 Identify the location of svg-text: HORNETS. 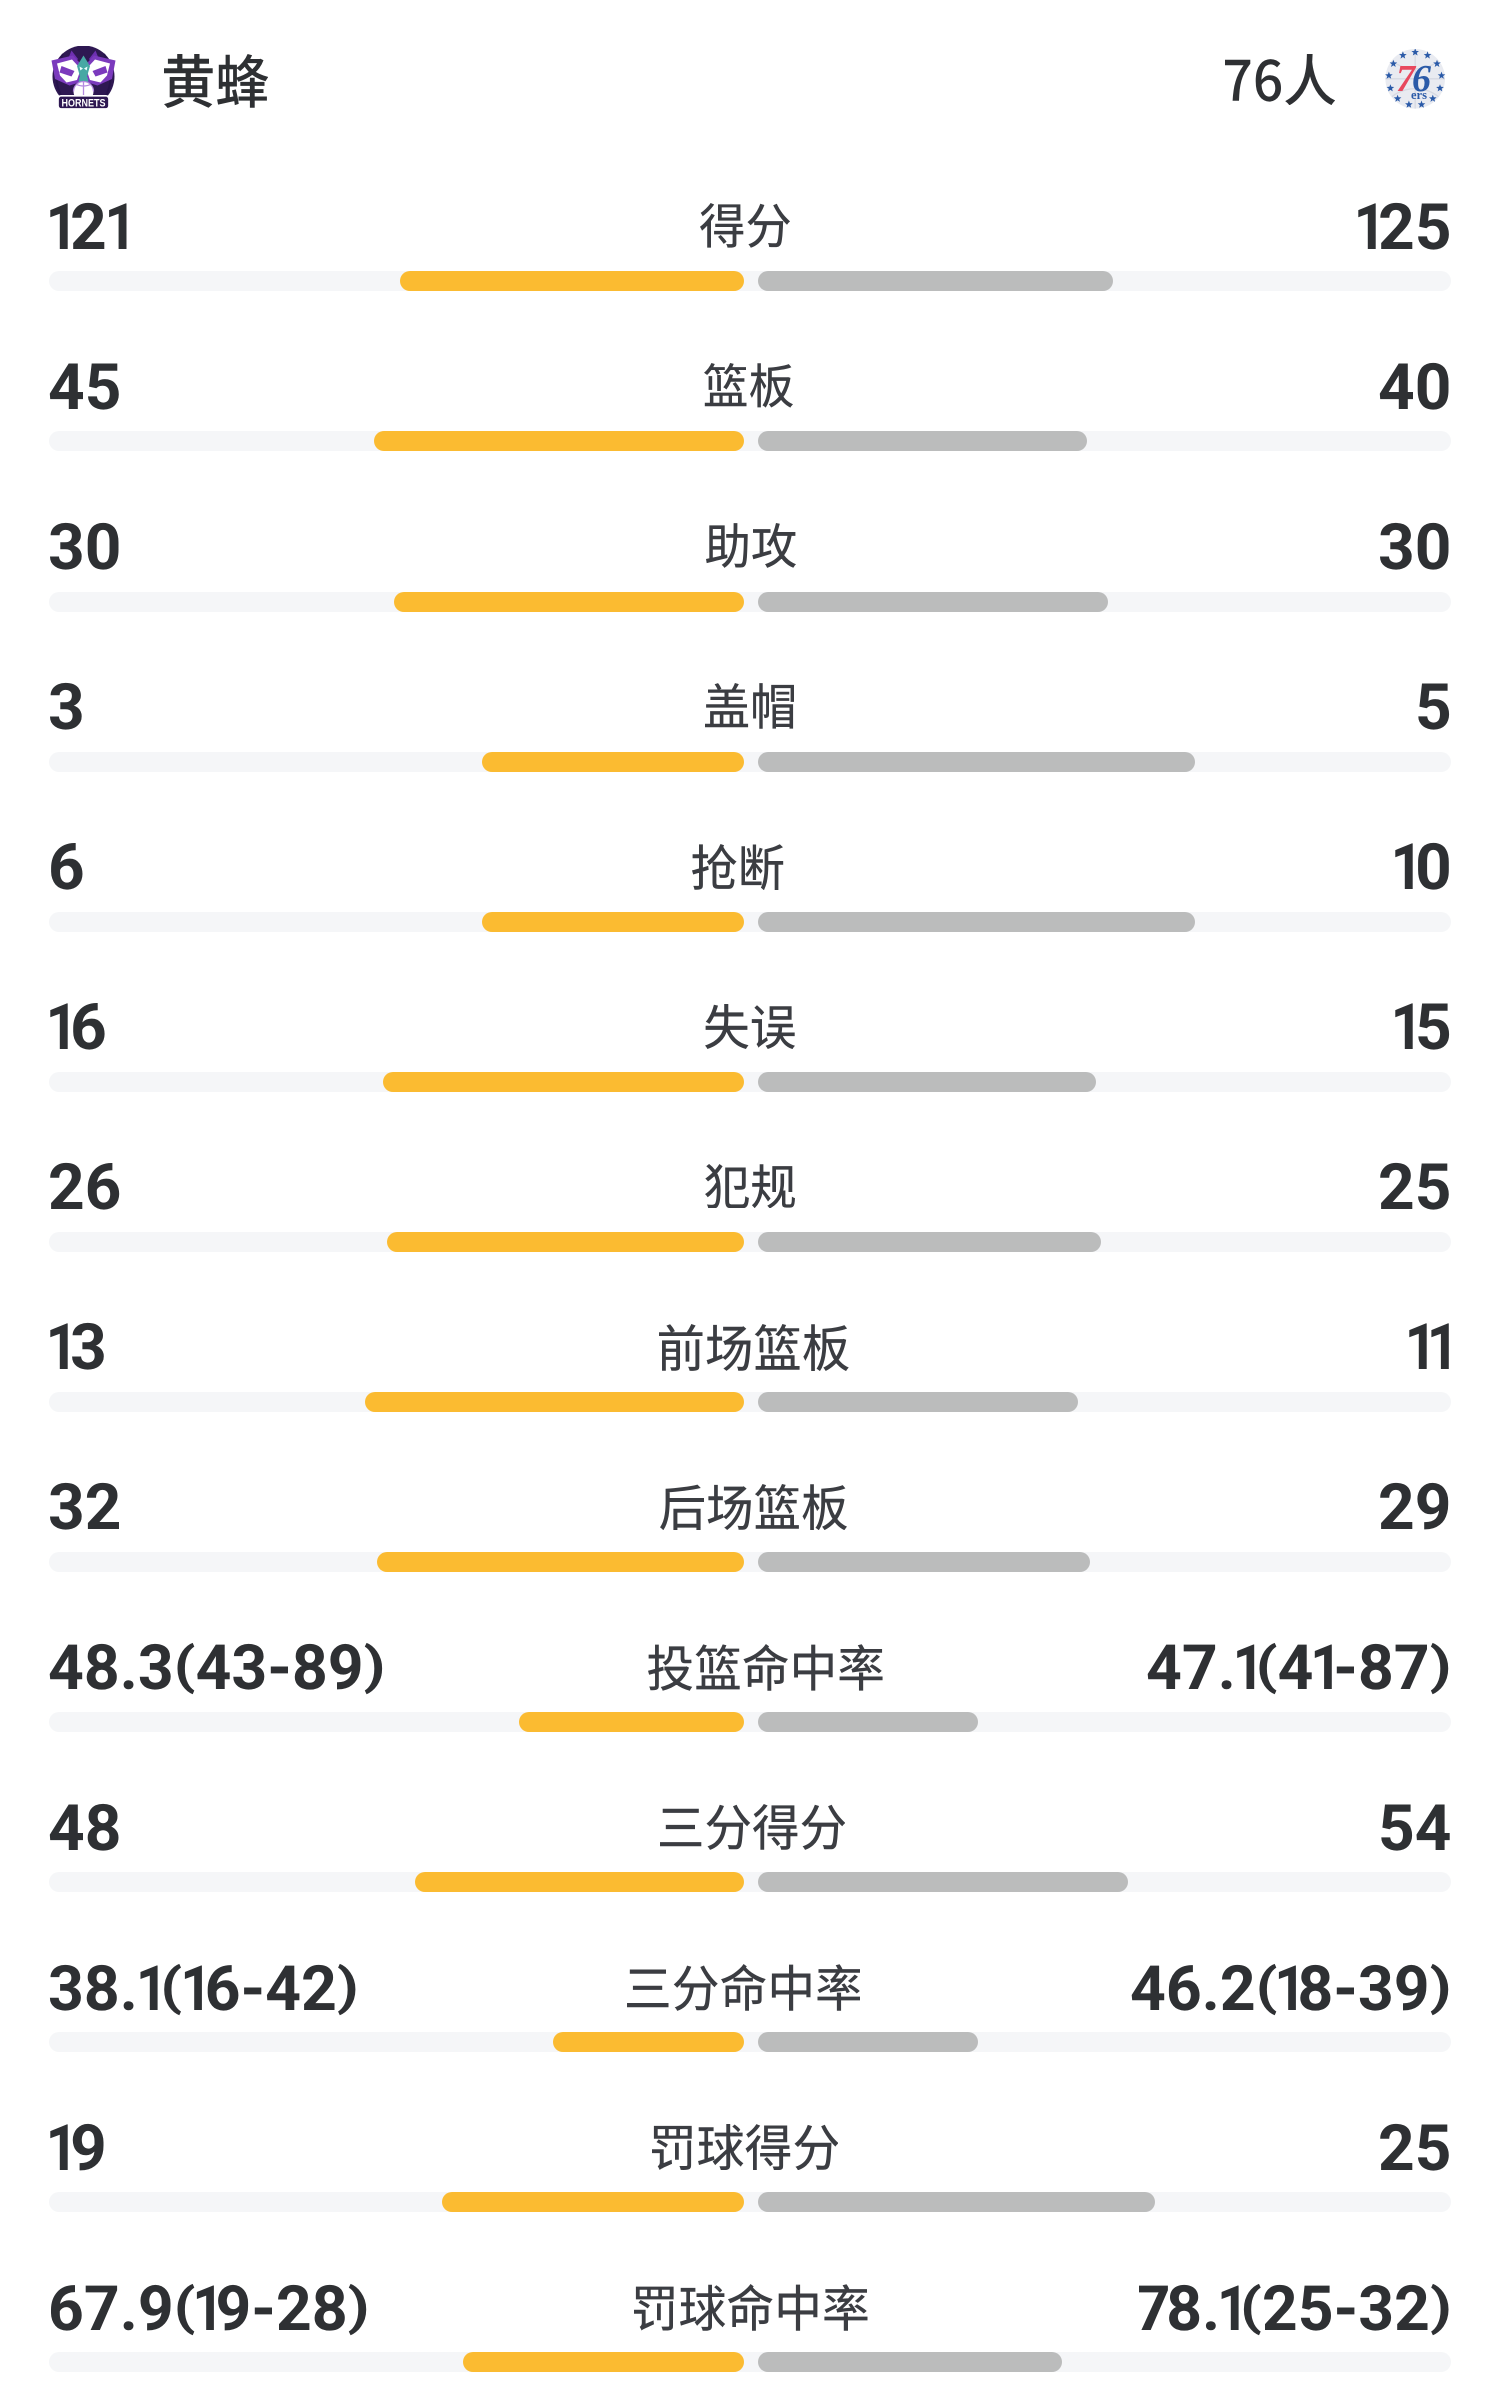
(84, 103).